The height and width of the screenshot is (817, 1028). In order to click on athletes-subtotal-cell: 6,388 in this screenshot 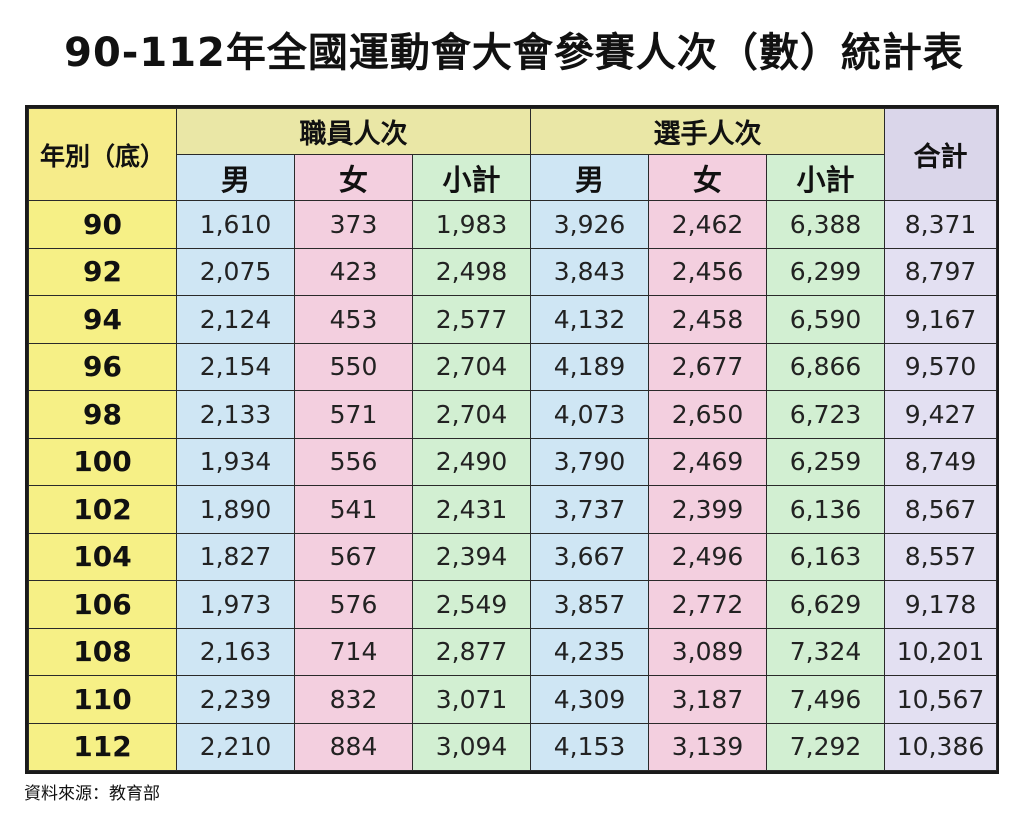, I will do `click(826, 224)`.